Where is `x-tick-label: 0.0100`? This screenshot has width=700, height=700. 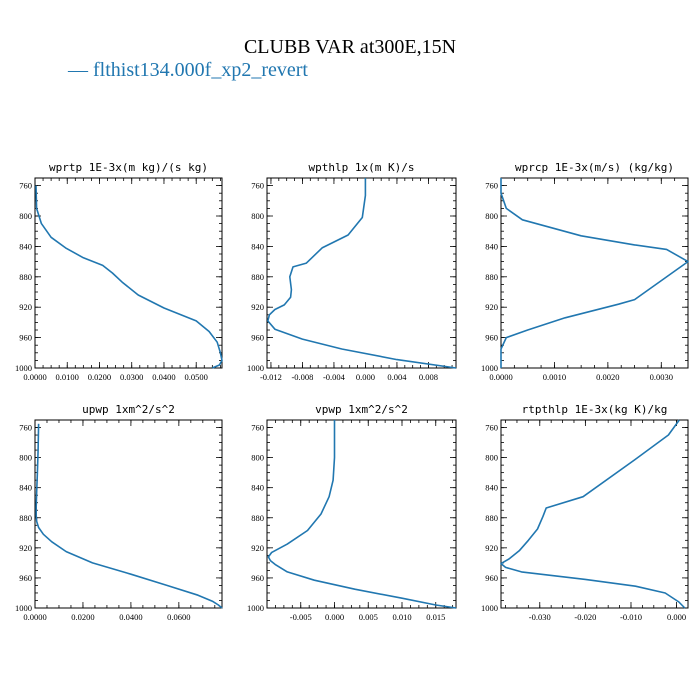 x-tick-label: 0.0100 is located at coordinates (67, 377).